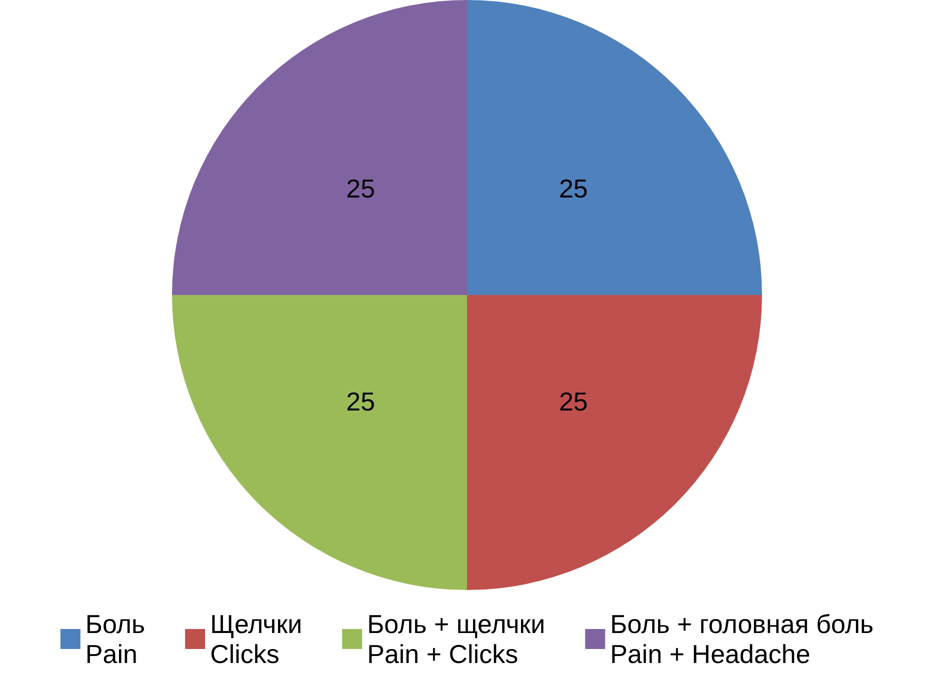  I want to click on legend-label: Боль + головная боль Pain + Headache, so click(742, 639).